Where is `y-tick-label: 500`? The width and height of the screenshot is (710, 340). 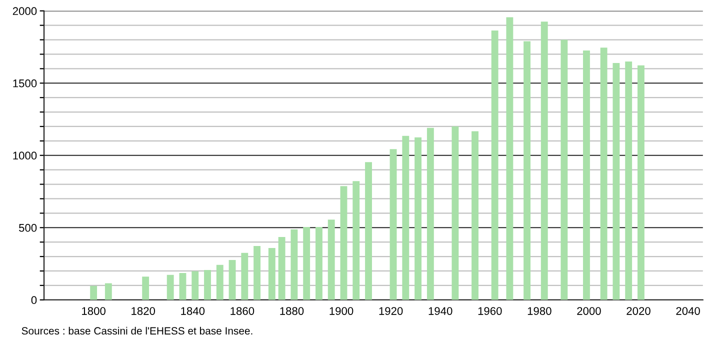
y-tick-label: 500 is located at coordinates (27, 228).